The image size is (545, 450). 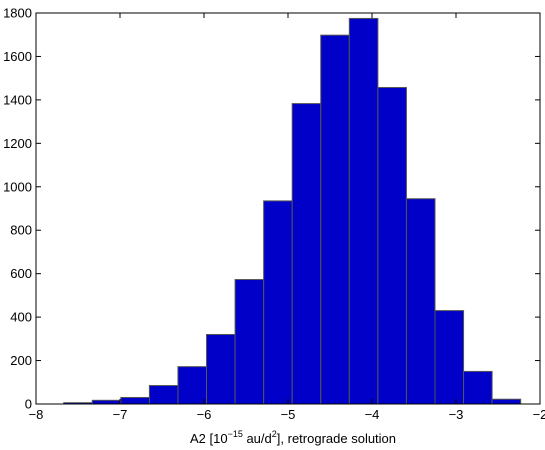 What do you see at coordinates (21, 230) in the screenshot?
I see `y-tick-label: 800` at bounding box center [21, 230].